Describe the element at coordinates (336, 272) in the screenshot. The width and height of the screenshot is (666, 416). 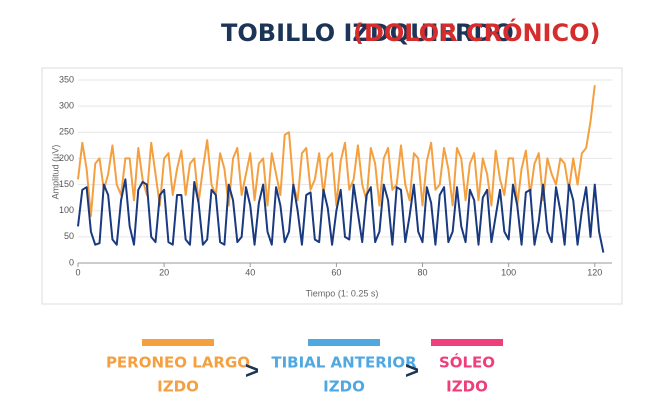
I see `x-tick-label: 60` at that location.